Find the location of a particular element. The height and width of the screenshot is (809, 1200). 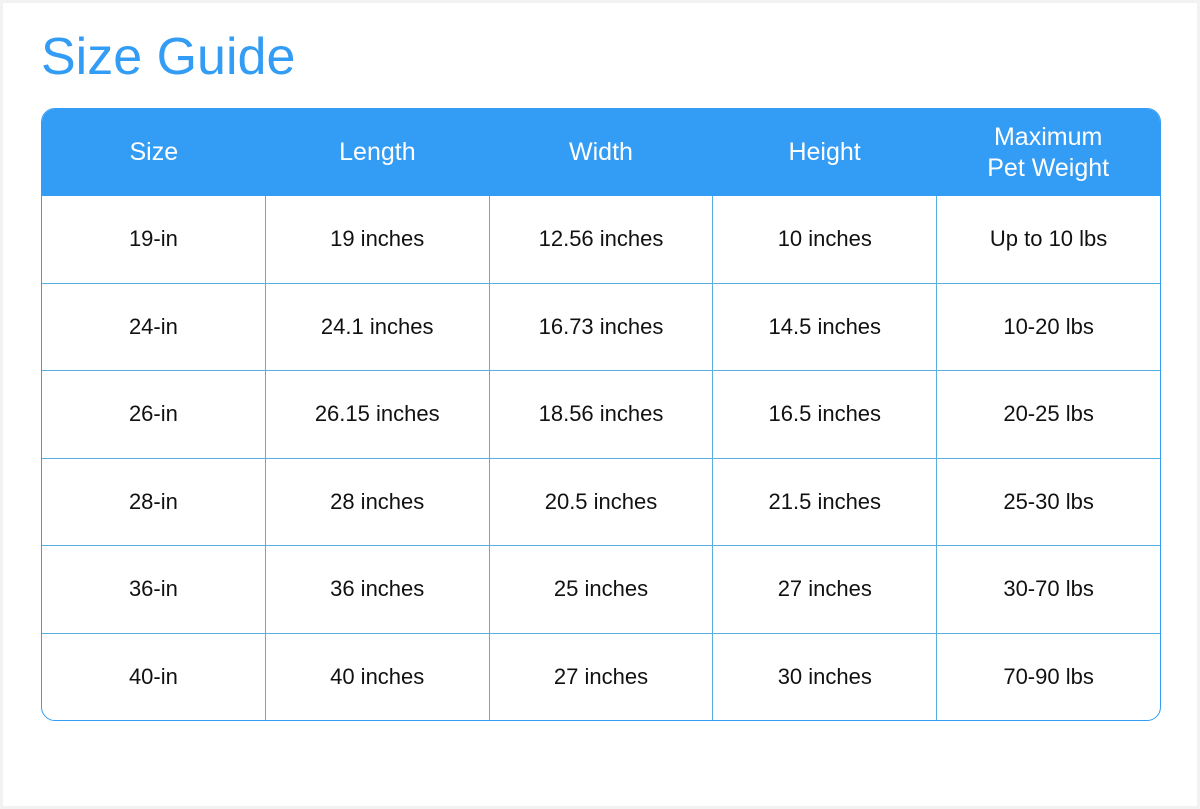

table-cell: 40-in is located at coordinates (153, 676).